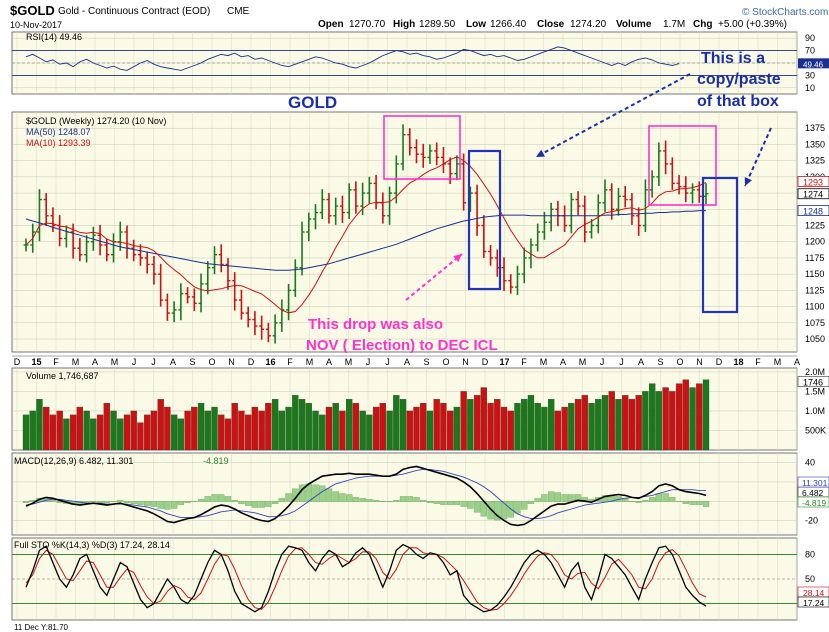 Image resolution: width=829 pixels, height=632 pixels. I want to click on macd-hist-legend: -4.819, so click(216, 461).